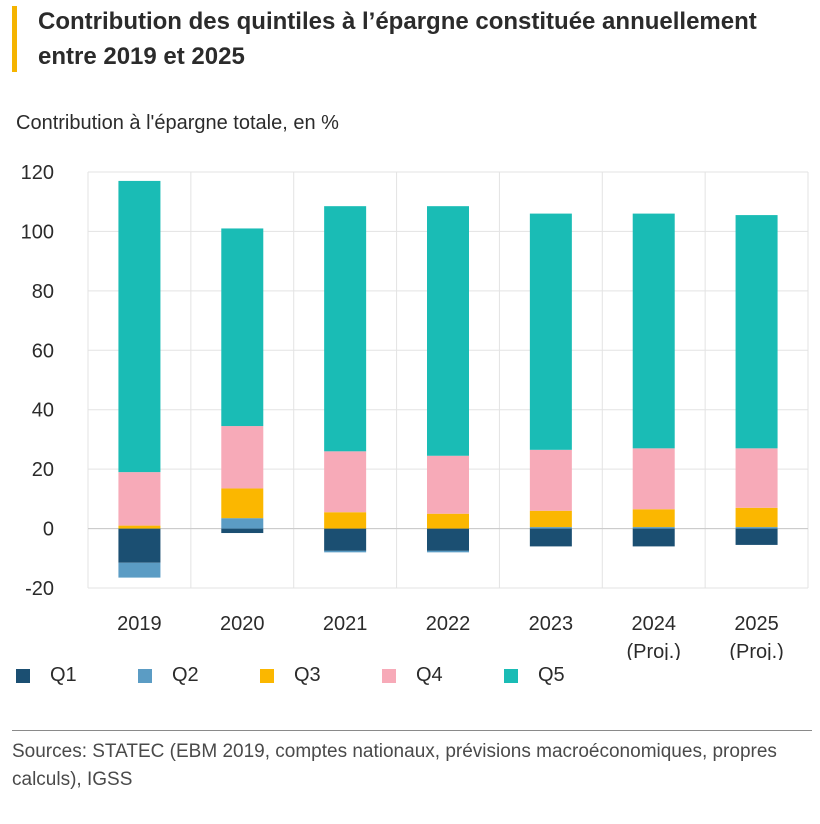 The width and height of the screenshot is (820, 824). Describe the element at coordinates (653, 479) in the screenshot. I see `bar-q4-2024` at that location.